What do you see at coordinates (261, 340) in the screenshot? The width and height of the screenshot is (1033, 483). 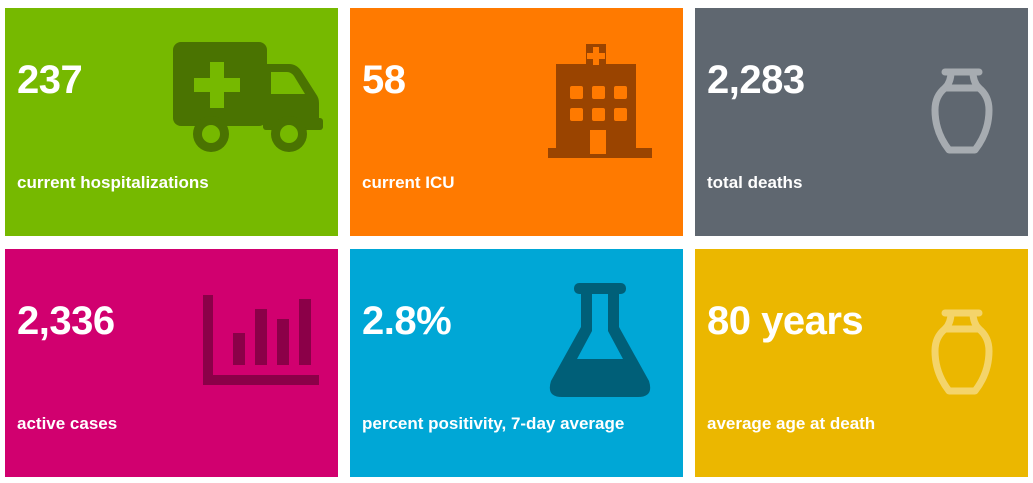 I see `bar-chart-icon` at bounding box center [261, 340].